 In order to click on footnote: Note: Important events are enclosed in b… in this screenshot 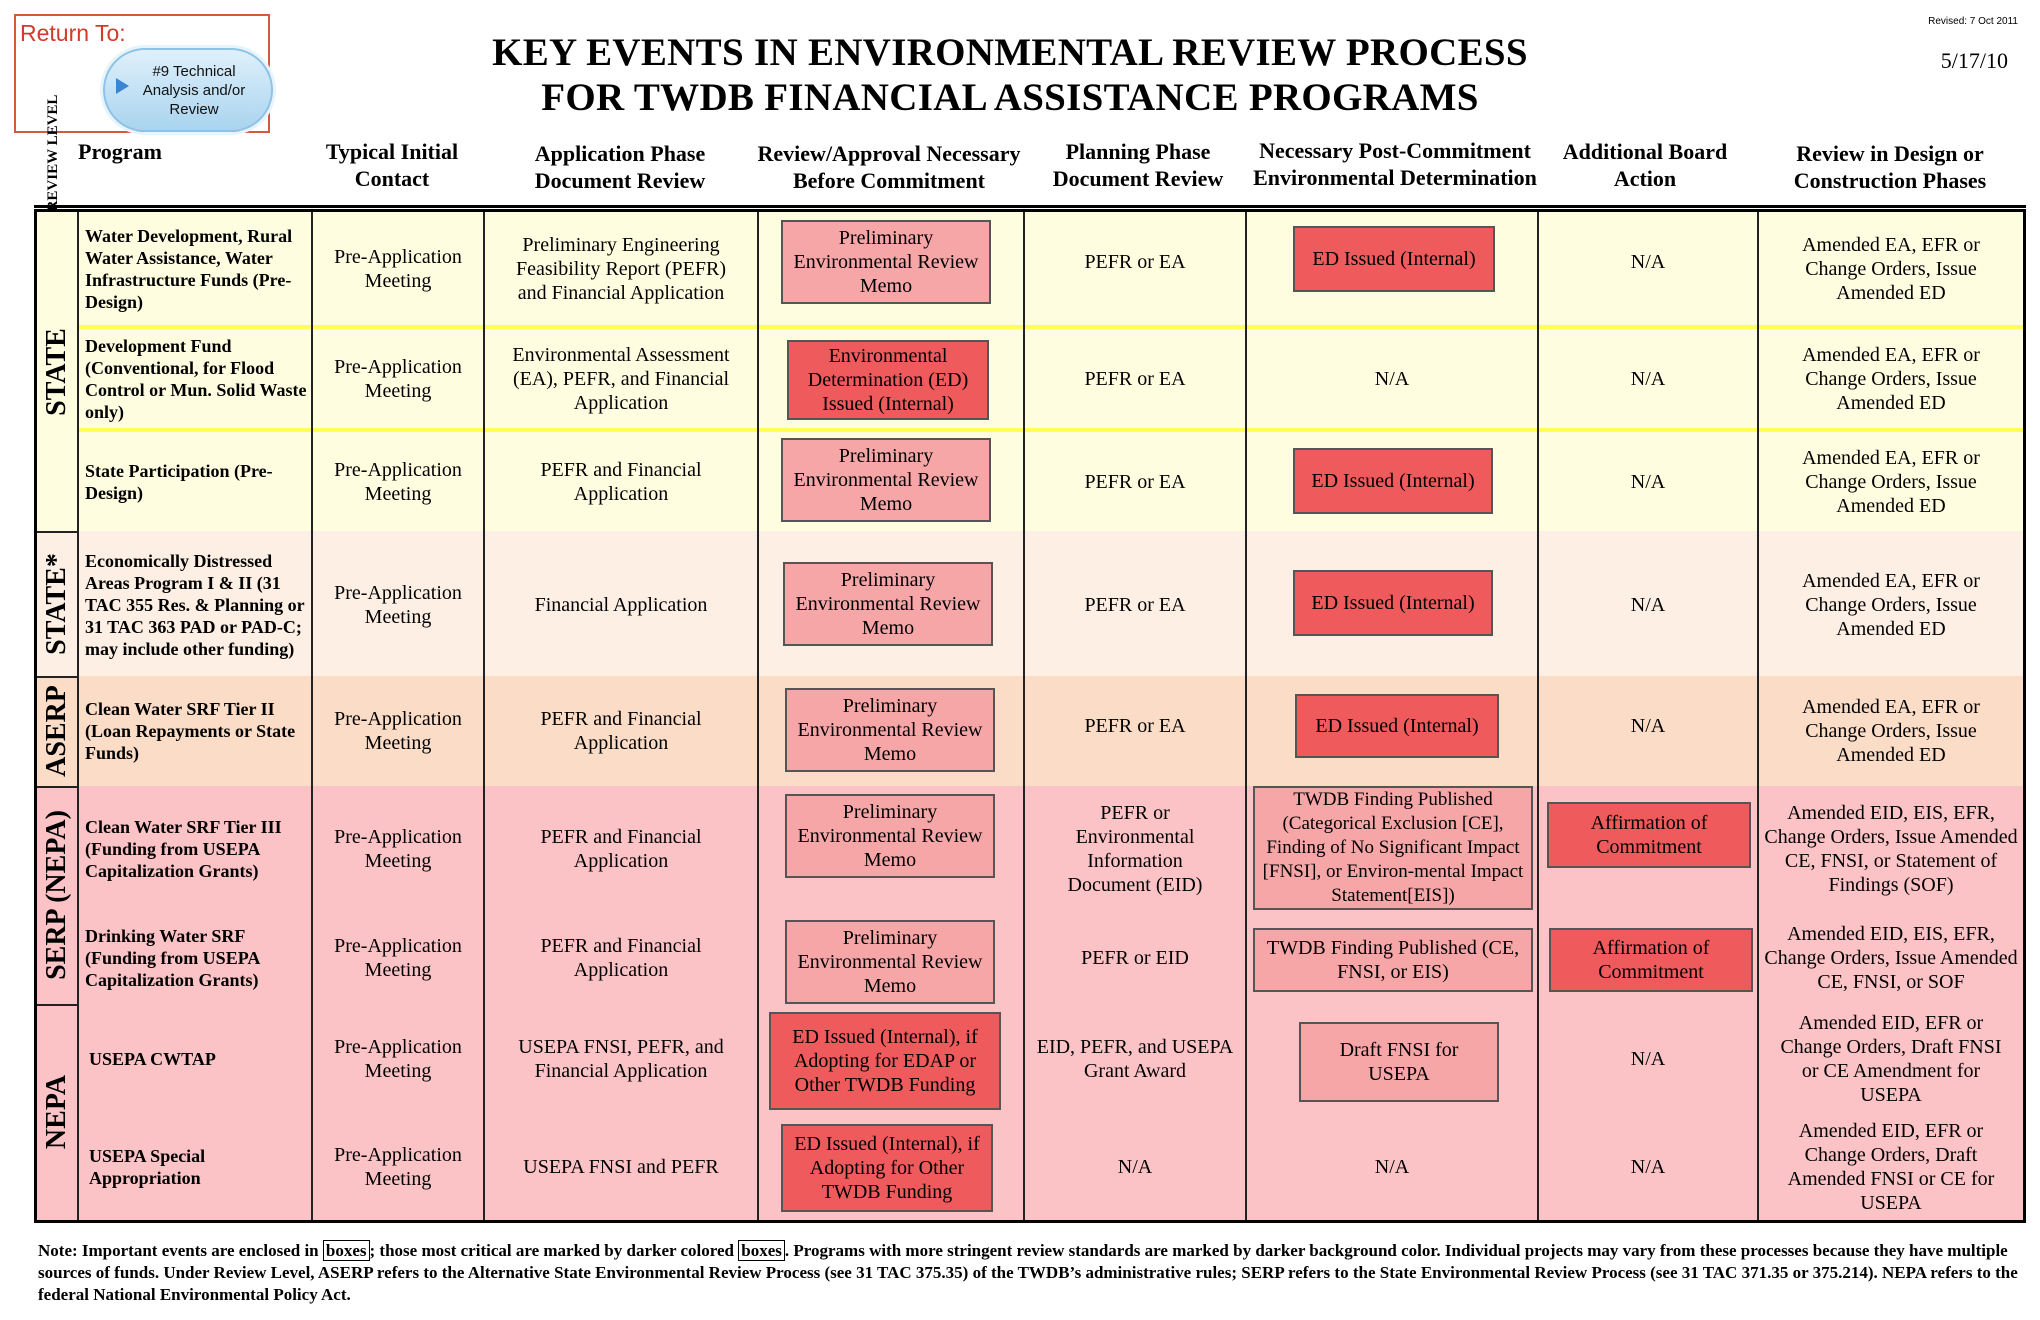, I will do `click(1028, 1273)`.